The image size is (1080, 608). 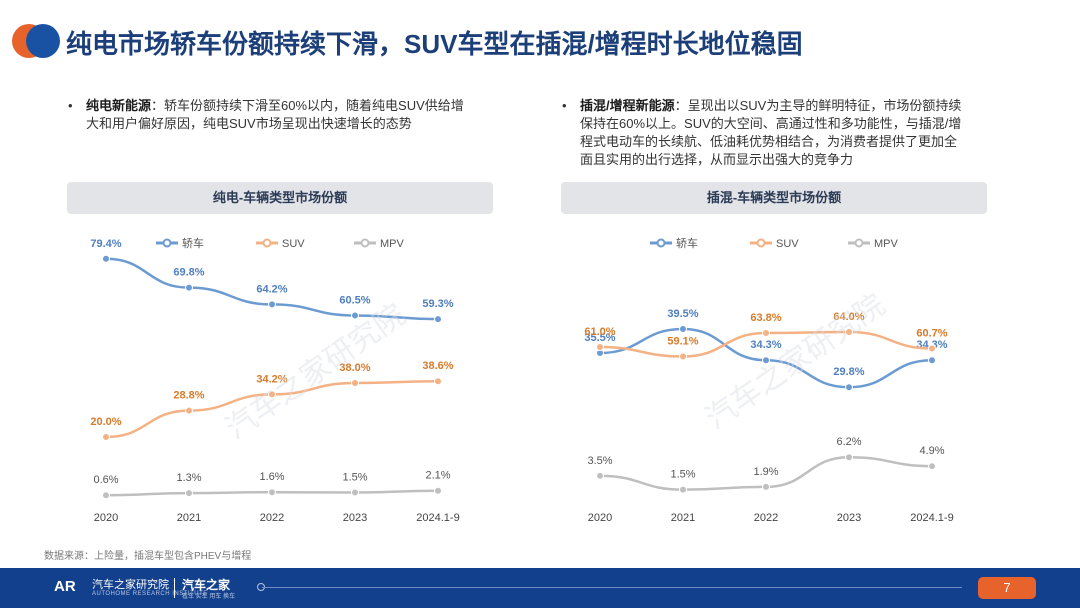 What do you see at coordinates (599, 338) in the screenshot?
I see `data-label: 35.5%` at bounding box center [599, 338].